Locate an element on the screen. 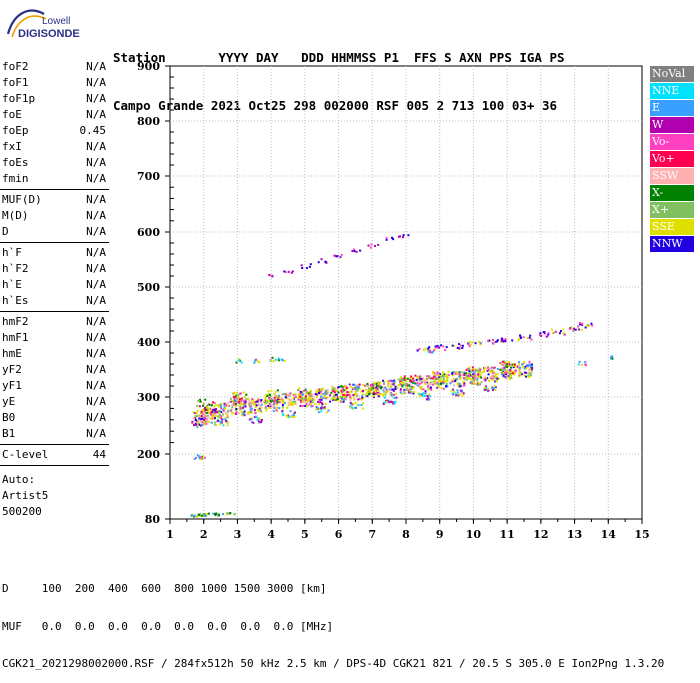 Image resolution: width=700 pixels, height=683 pixels. x-tick-label: 14 is located at coordinates (609, 534).